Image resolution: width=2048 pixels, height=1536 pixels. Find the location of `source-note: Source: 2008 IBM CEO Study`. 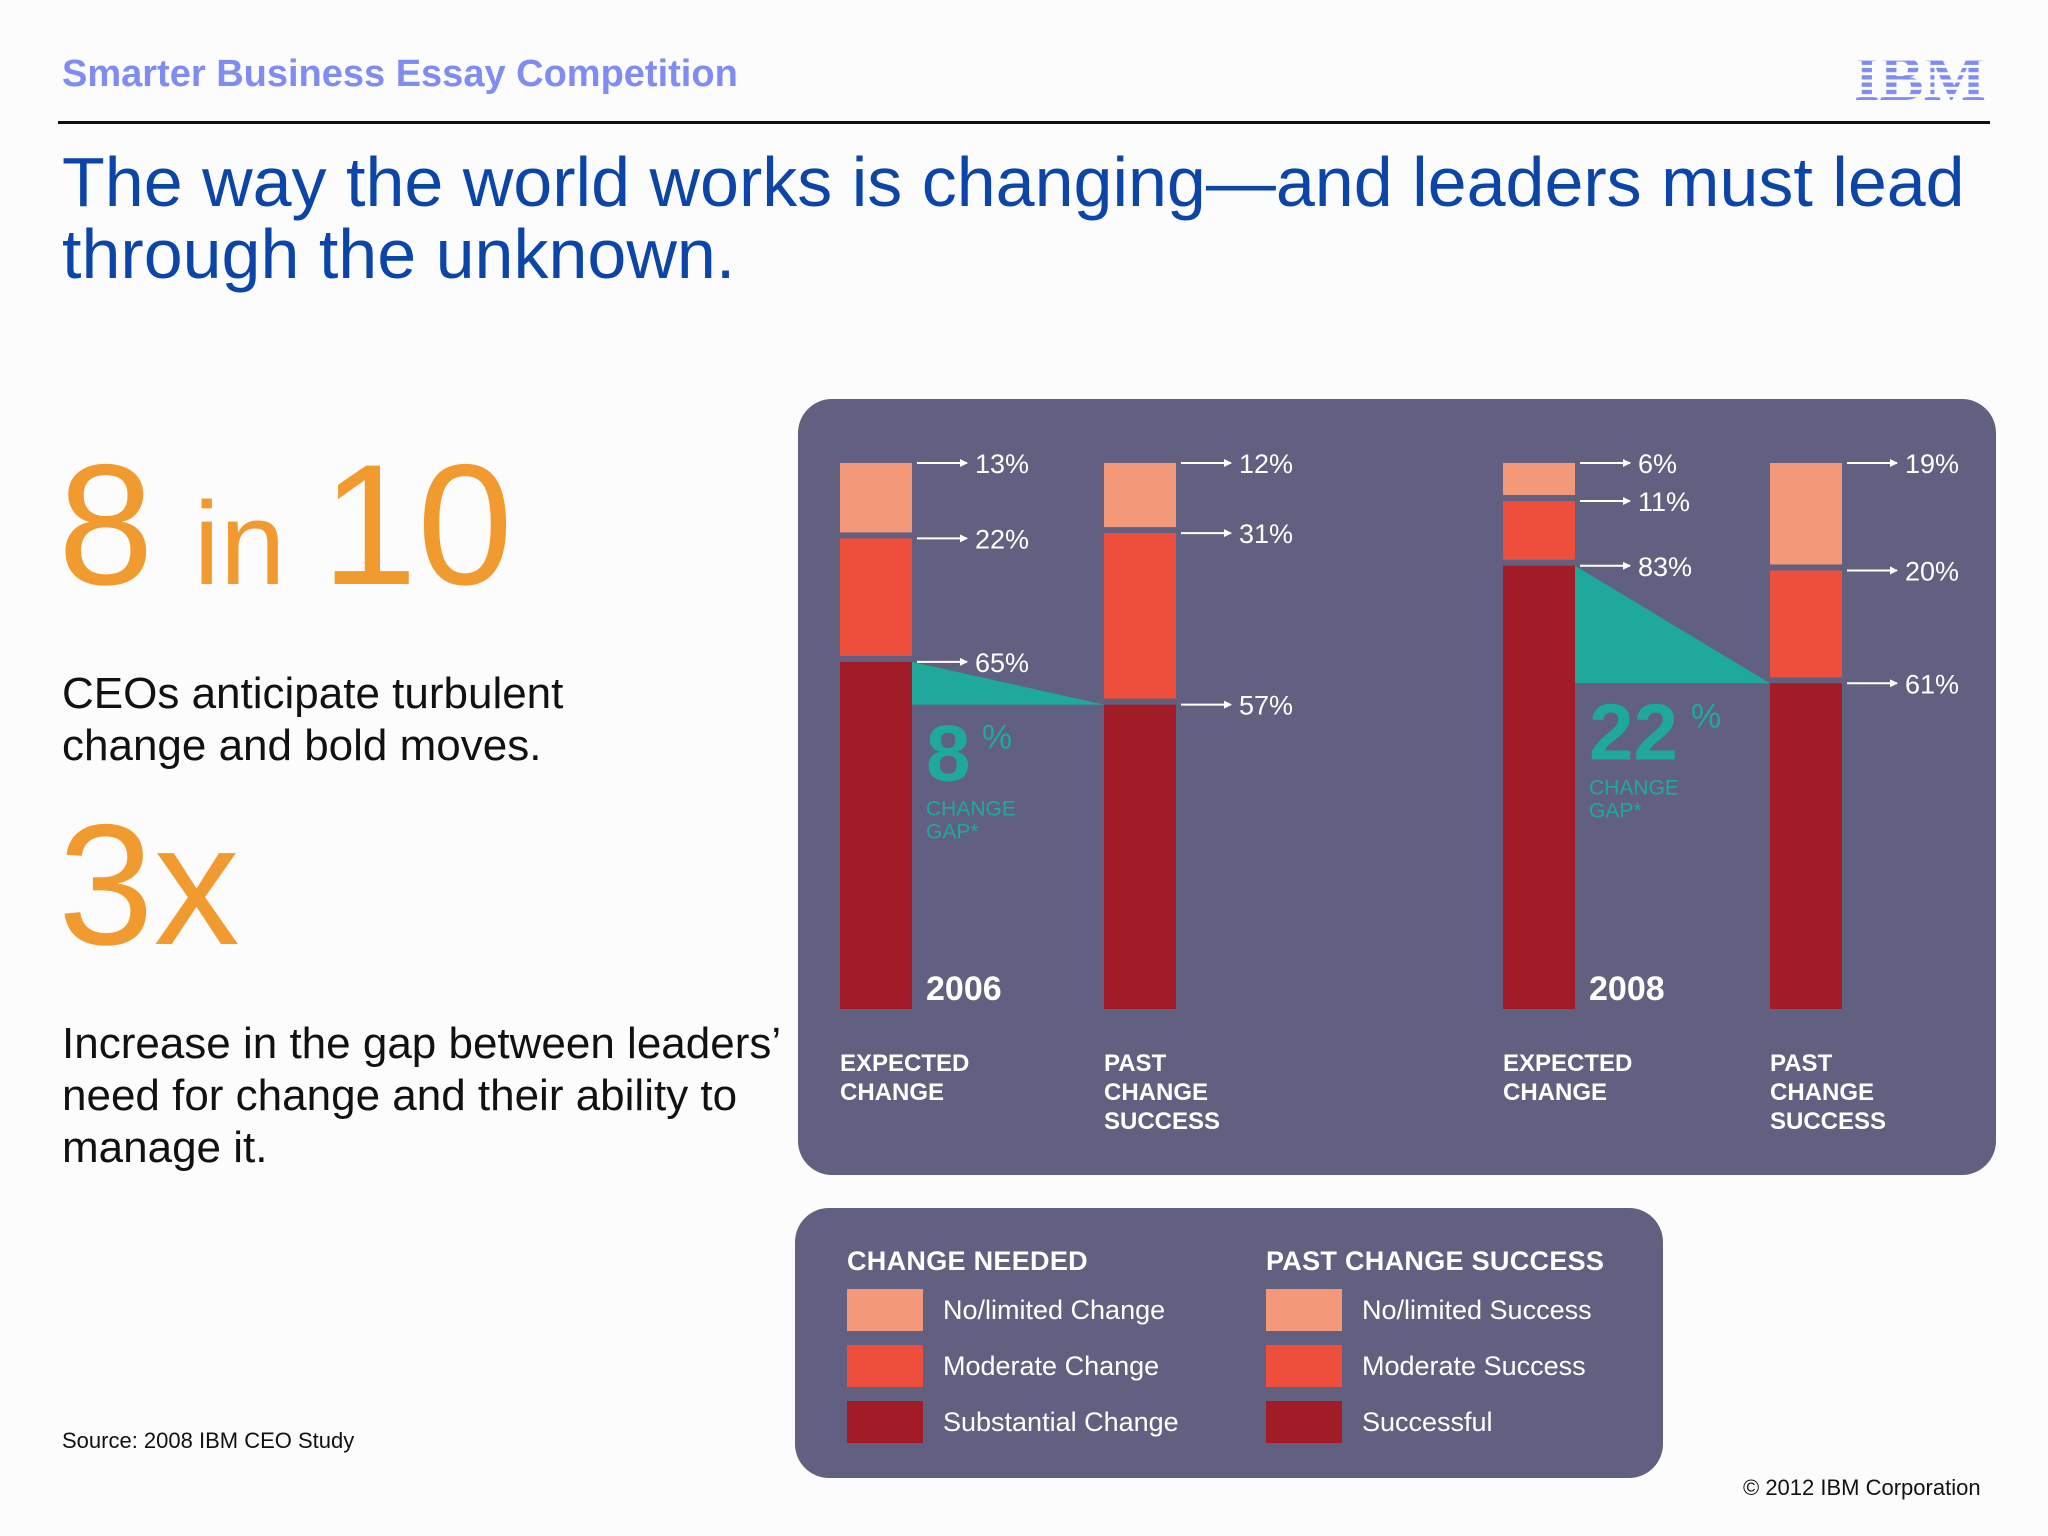

source-note: Source: 2008 IBM CEO Study is located at coordinates (208, 1440).